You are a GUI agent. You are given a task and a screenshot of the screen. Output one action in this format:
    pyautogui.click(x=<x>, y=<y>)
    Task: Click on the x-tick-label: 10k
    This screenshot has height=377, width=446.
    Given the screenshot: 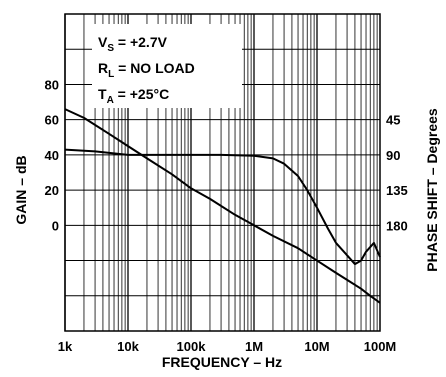 What is the action you would take?
    pyautogui.click(x=128, y=346)
    